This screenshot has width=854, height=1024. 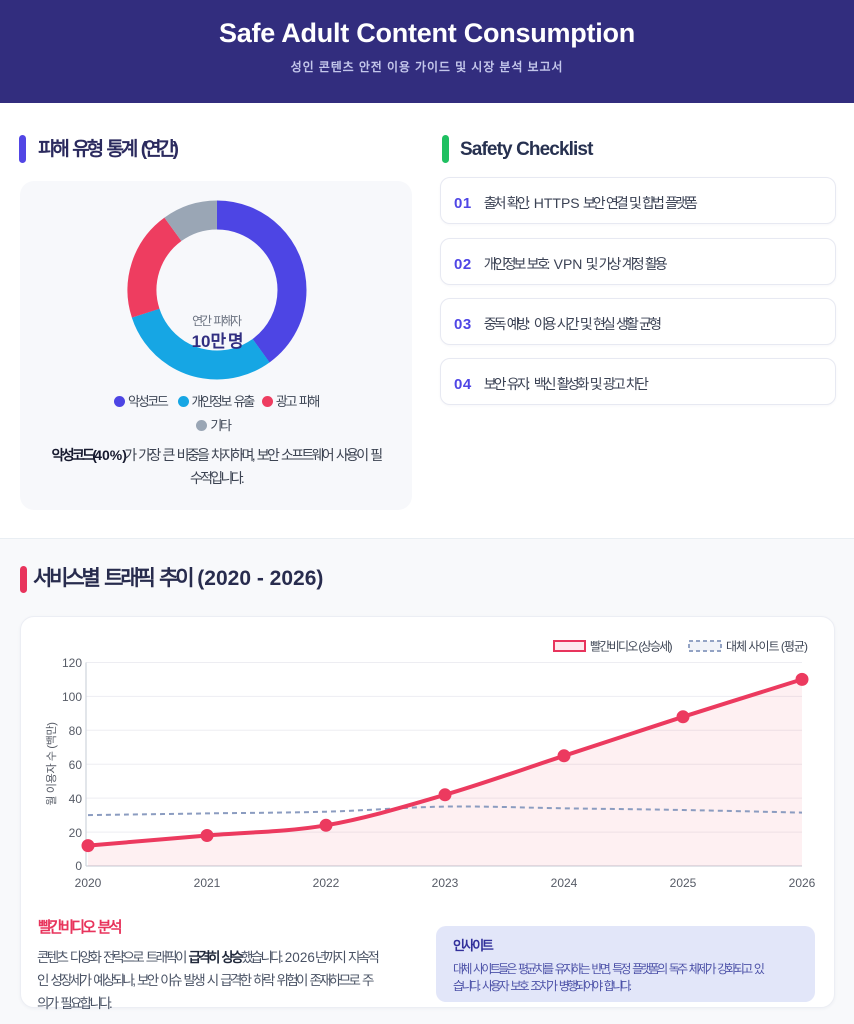 I want to click on svg-text: 2026, so click(x=802, y=883).